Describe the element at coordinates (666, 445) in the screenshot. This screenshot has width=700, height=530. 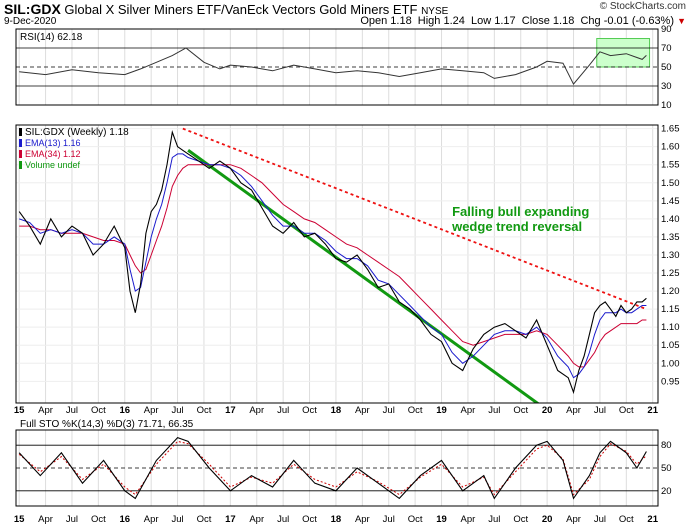
I see `sto-ytick-label: 80` at that location.